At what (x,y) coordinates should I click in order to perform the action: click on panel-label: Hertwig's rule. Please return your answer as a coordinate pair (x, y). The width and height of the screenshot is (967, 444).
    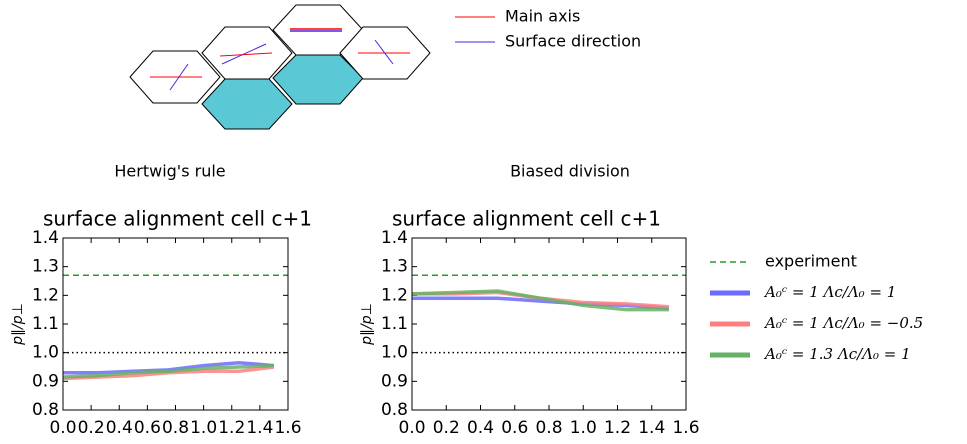
    Looking at the image, I should click on (169, 171).